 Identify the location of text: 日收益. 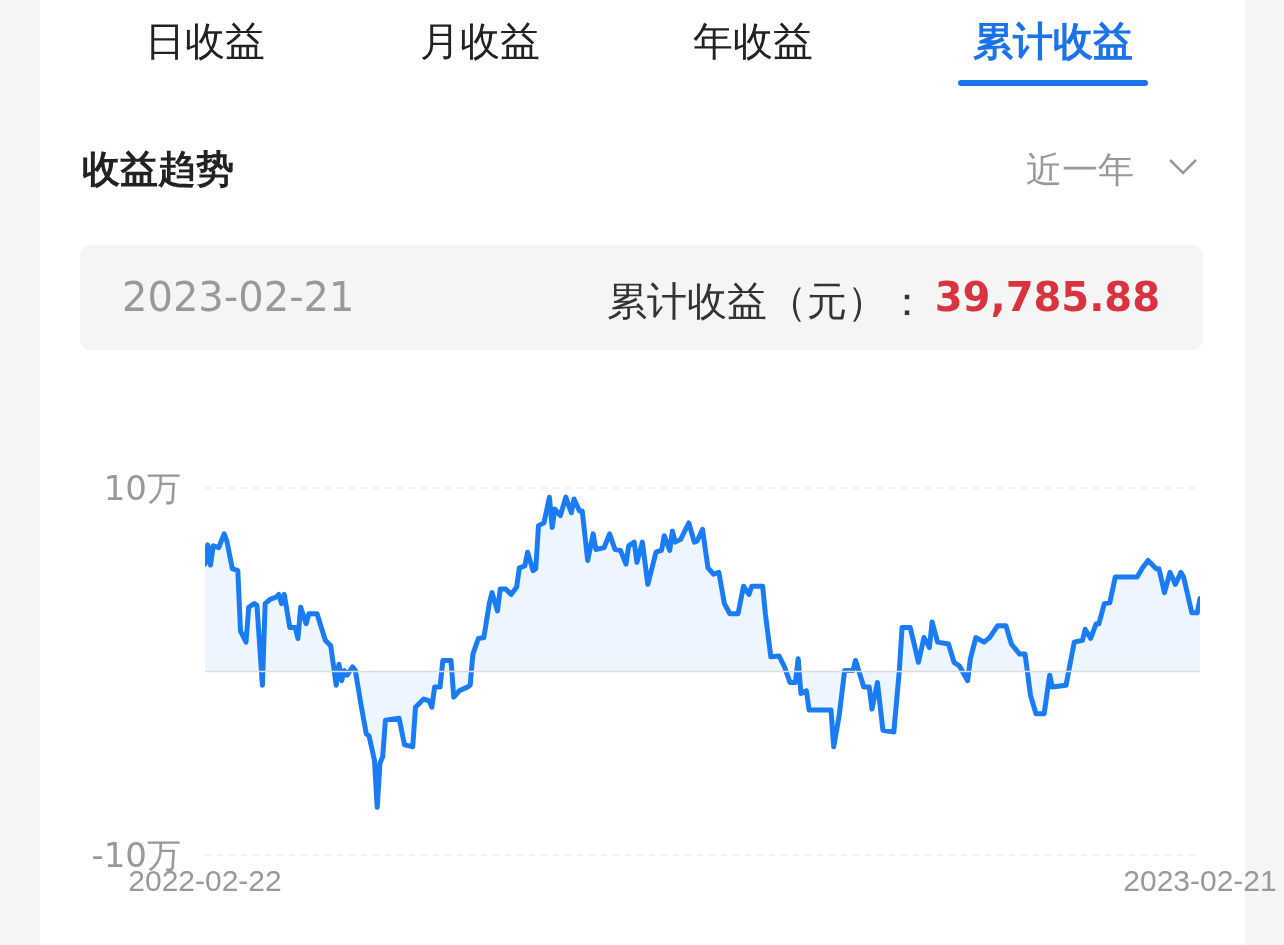
(205, 41).